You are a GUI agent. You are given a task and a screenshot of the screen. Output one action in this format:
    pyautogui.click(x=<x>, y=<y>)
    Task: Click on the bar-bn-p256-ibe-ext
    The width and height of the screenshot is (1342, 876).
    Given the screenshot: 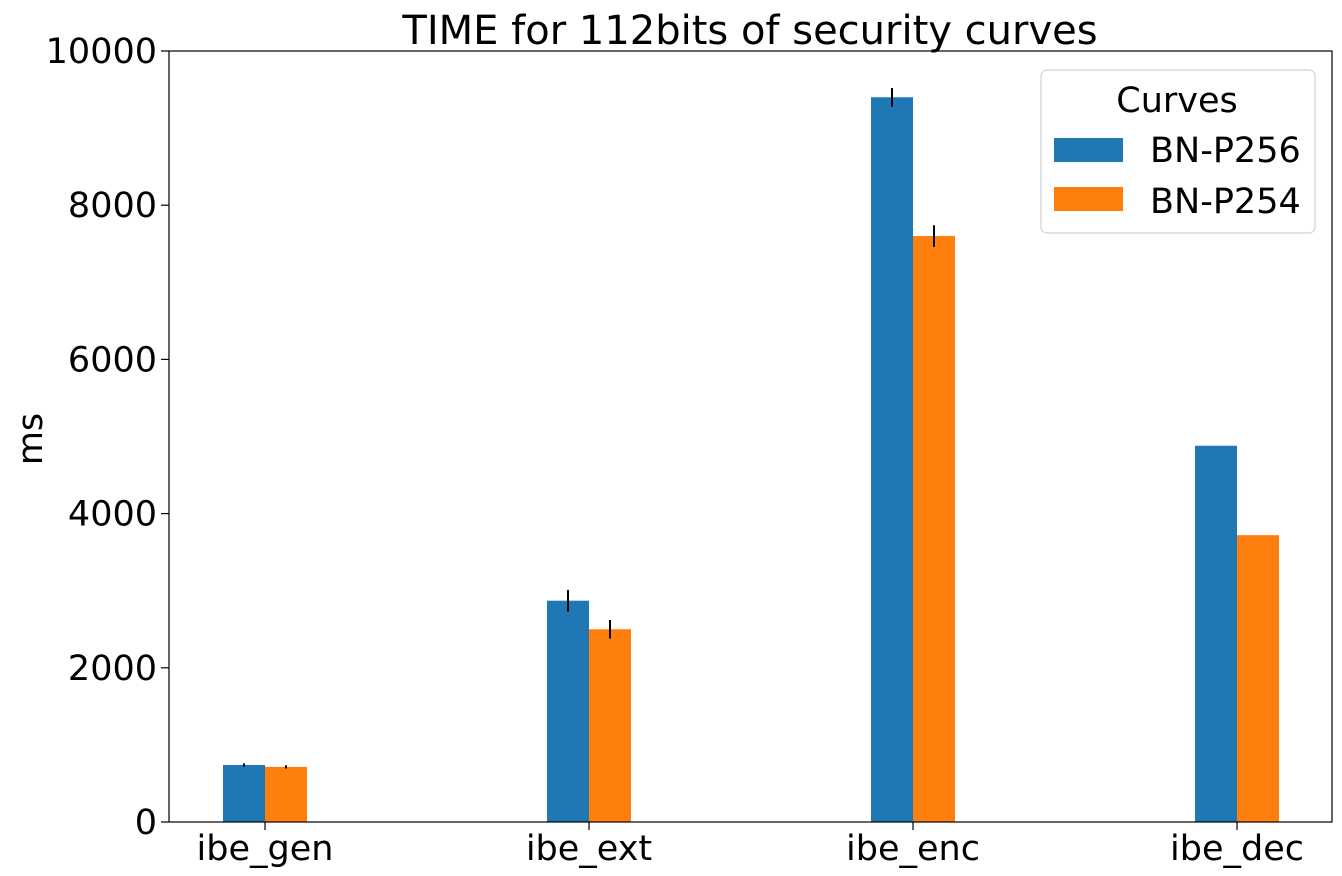 What is the action you would take?
    pyautogui.click(x=568, y=711)
    